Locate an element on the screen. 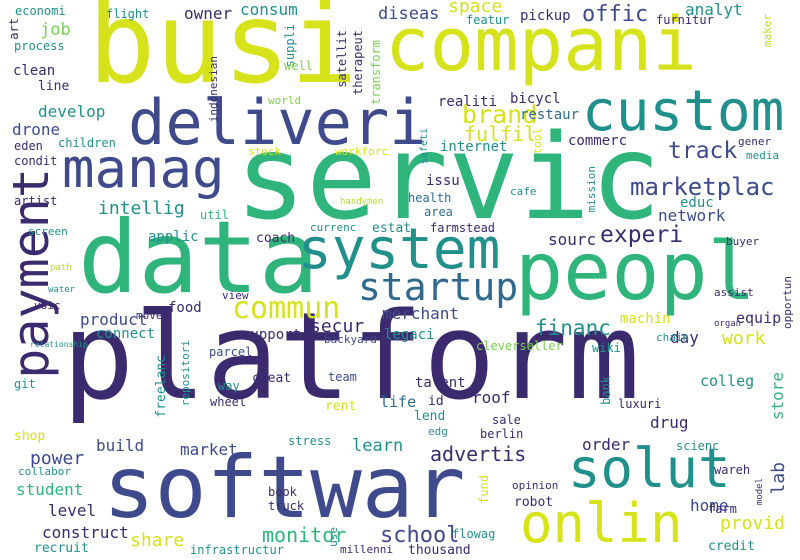 The image size is (800, 560). word-commun: commun is located at coordinates (286, 308).